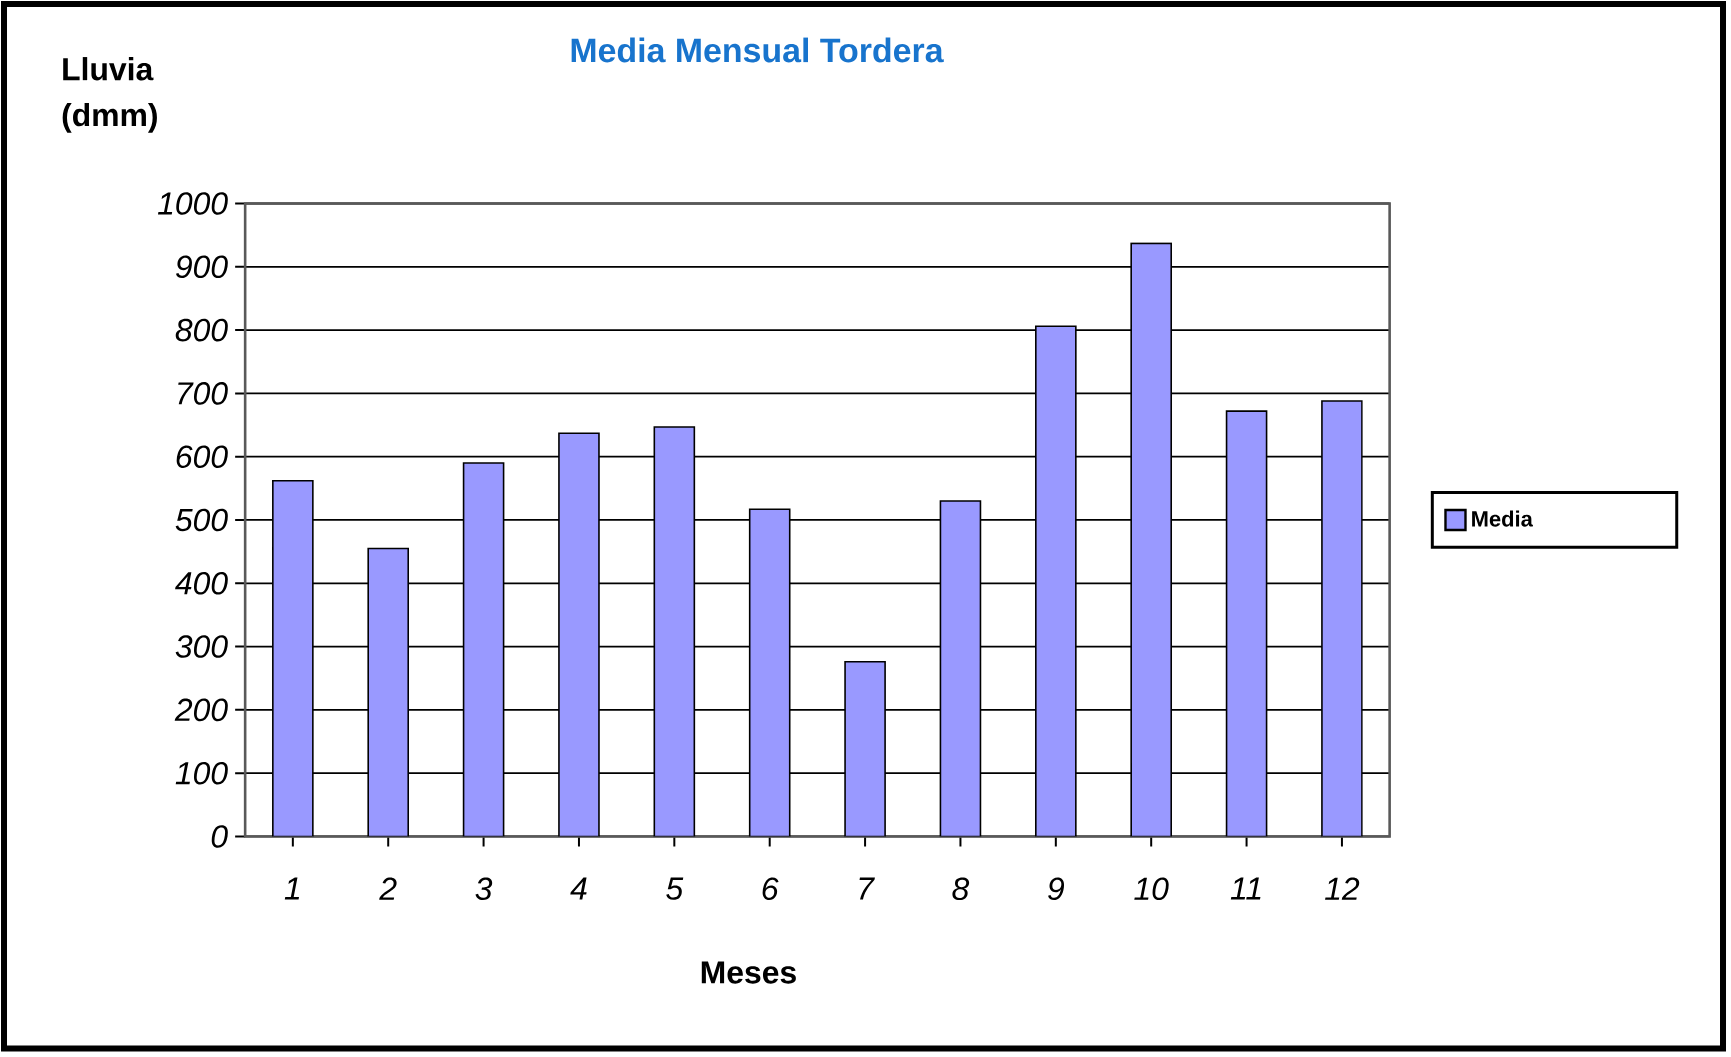  What do you see at coordinates (1056, 889) in the screenshot?
I see `x-tick-label: 9` at bounding box center [1056, 889].